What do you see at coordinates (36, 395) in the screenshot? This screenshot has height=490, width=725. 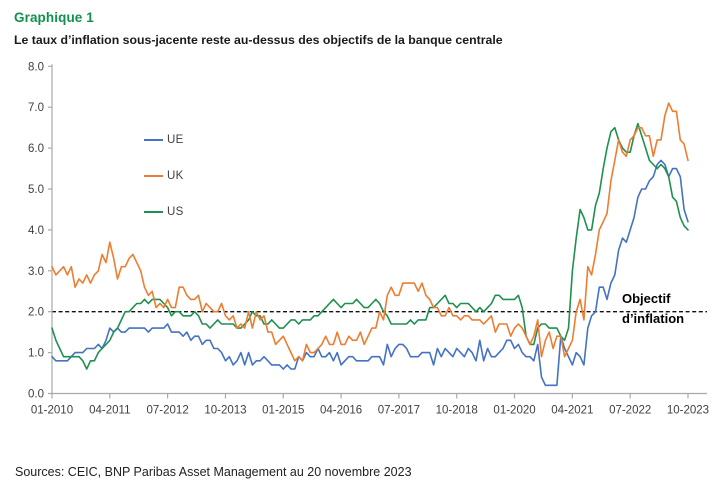 I see `y-tick-label: 0.0` at bounding box center [36, 395].